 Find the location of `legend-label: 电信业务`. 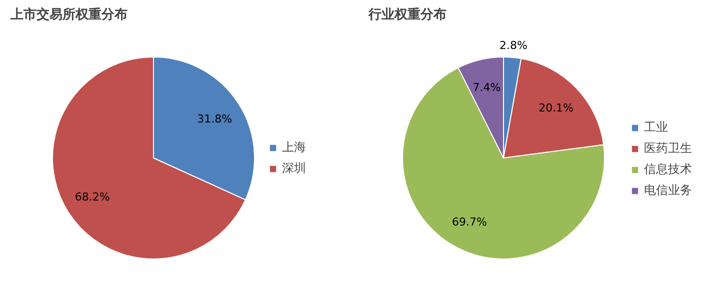

legend-label: 电信业务 is located at coordinates (668, 190).